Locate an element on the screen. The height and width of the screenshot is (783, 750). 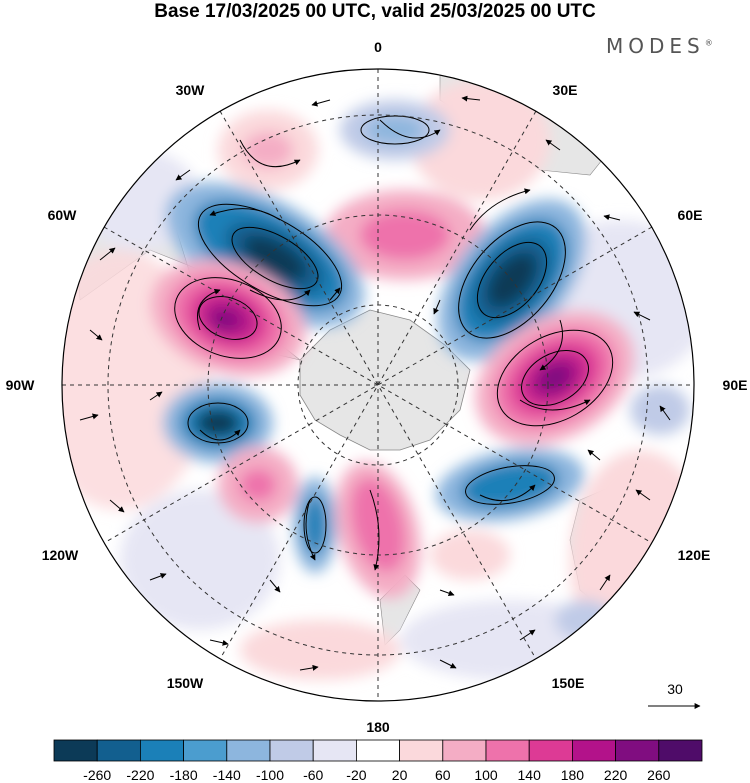
brand-logo: MODES® is located at coordinates (659, 46).